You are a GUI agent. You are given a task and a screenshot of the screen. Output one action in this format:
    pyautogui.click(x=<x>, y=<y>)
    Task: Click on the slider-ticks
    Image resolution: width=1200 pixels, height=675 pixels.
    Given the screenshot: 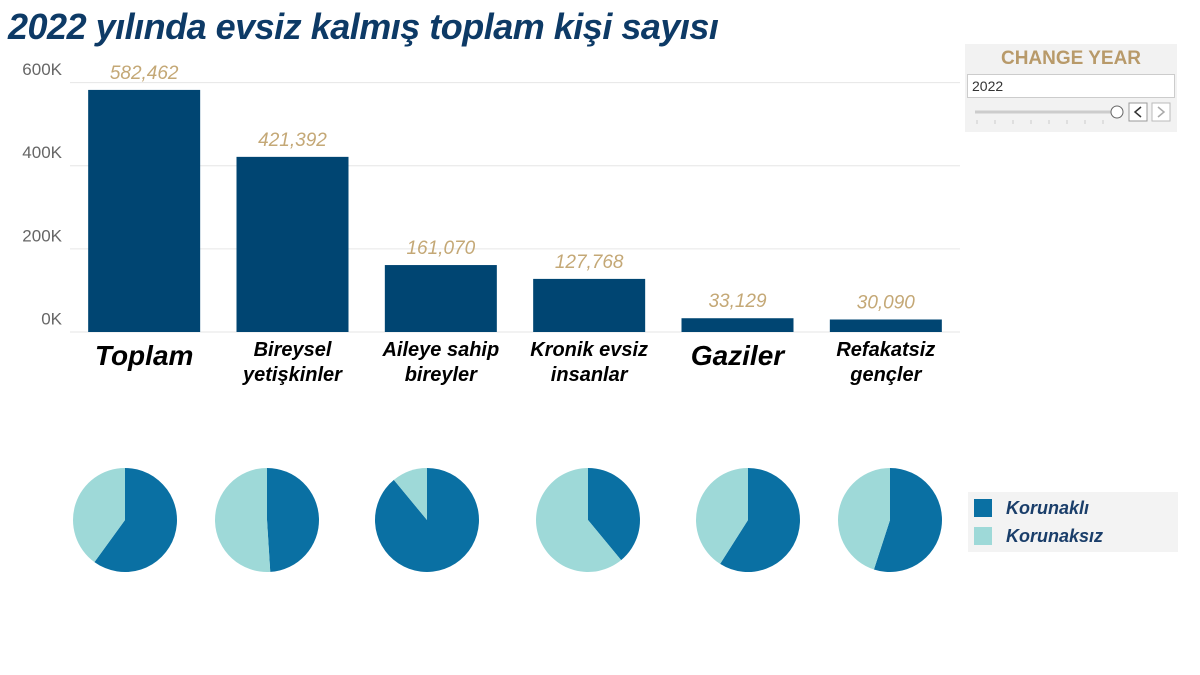 What is the action you would take?
    pyautogui.click(x=1040, y=122)
    